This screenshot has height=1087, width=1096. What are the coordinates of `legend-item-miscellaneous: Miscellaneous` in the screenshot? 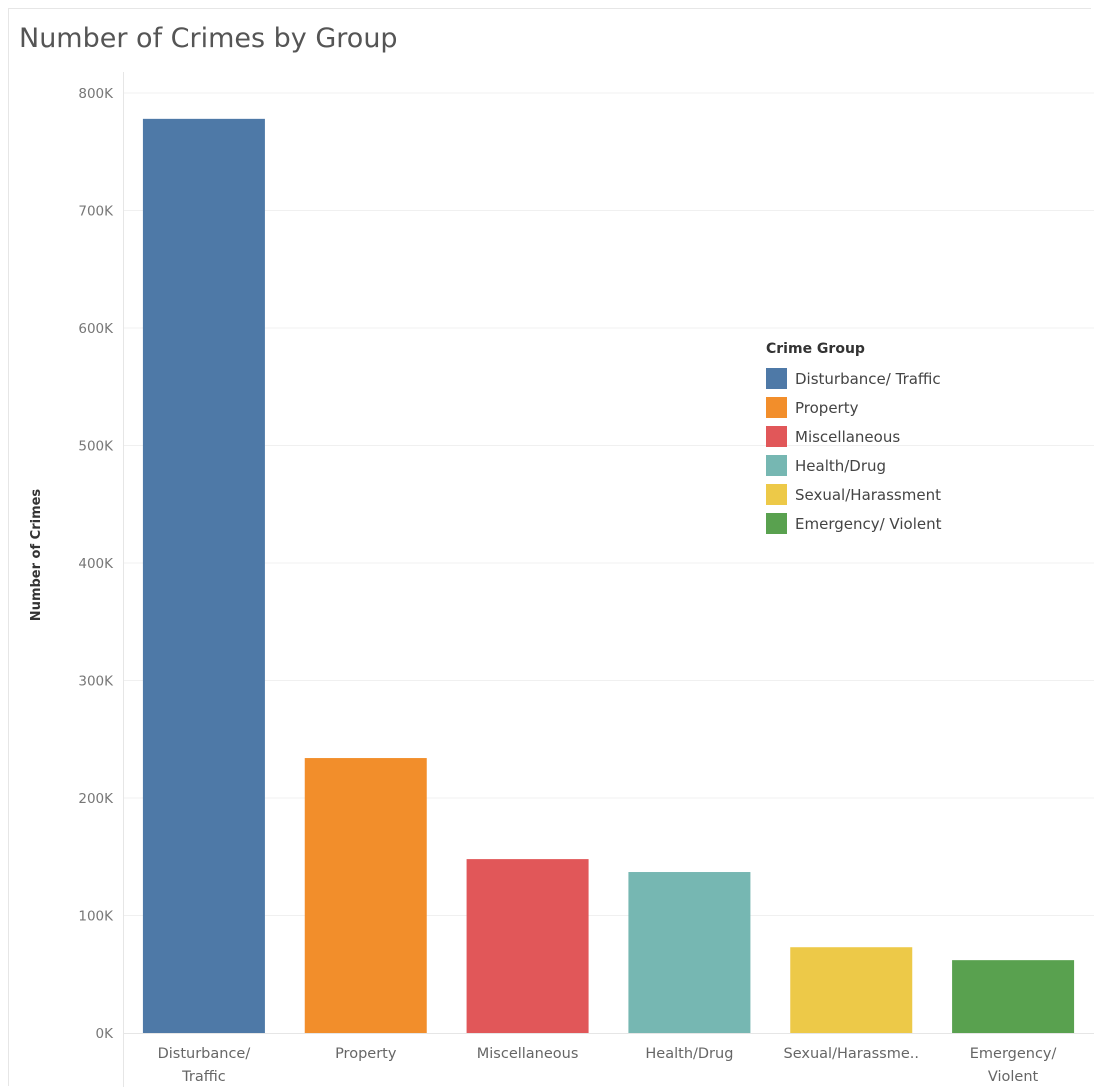 It's located at (853, 436).